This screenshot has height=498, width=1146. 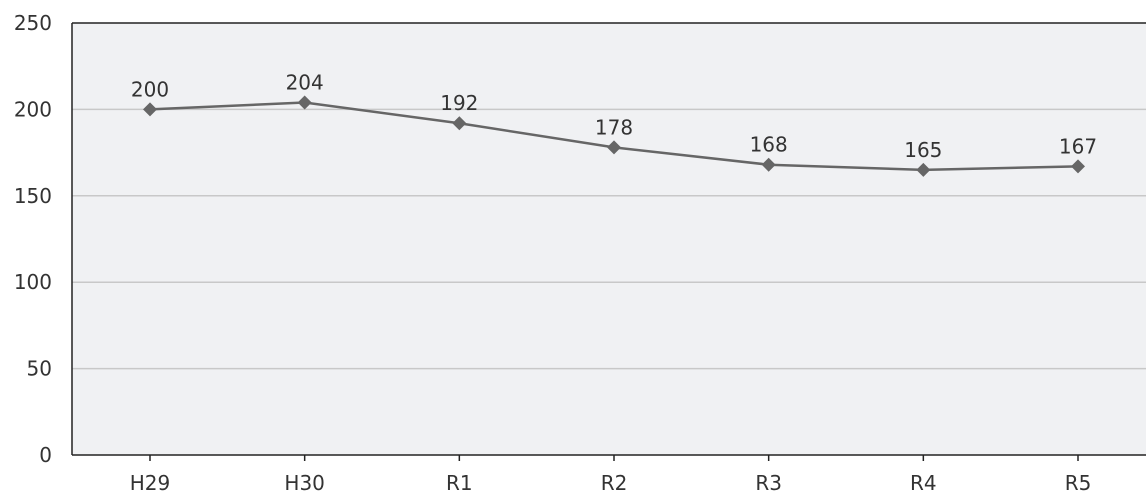 I want to click on x-tick-label: R5, so click(x=1078, y=483).